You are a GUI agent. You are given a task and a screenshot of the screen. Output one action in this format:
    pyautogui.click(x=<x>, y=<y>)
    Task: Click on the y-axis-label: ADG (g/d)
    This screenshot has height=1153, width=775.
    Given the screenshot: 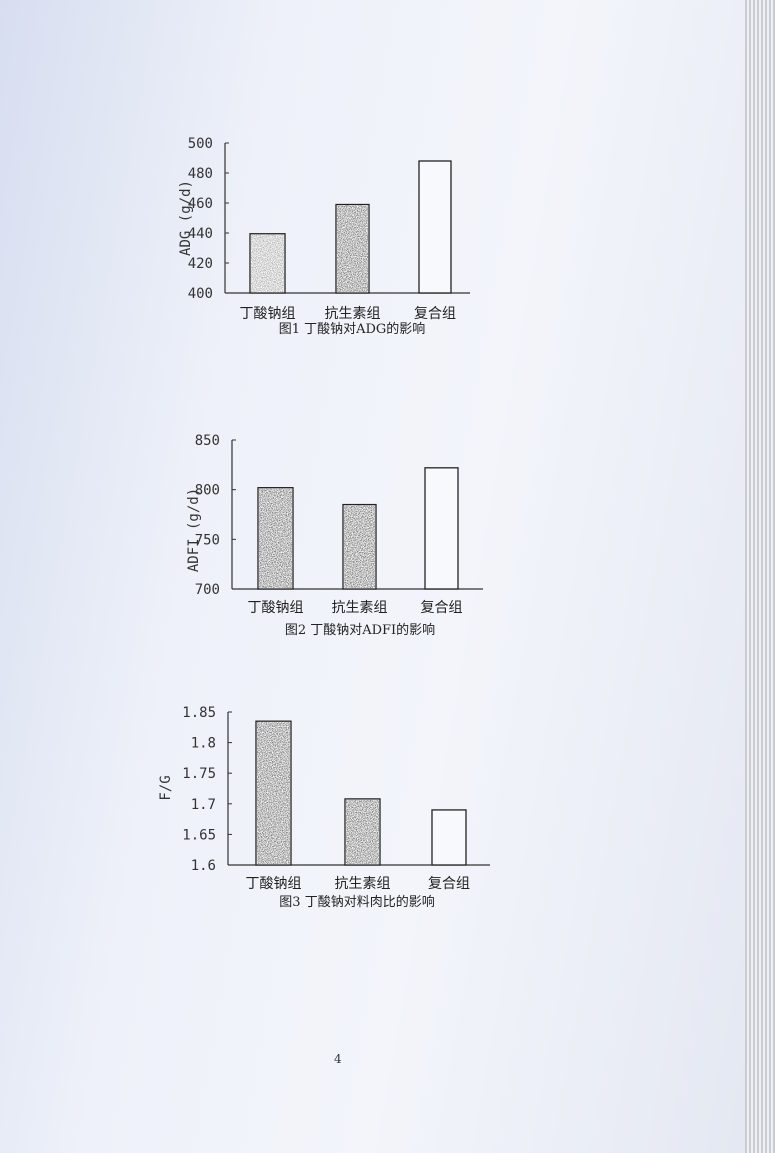 What is the action you would take?
    pyautogui.click(x=186, y=218)
    